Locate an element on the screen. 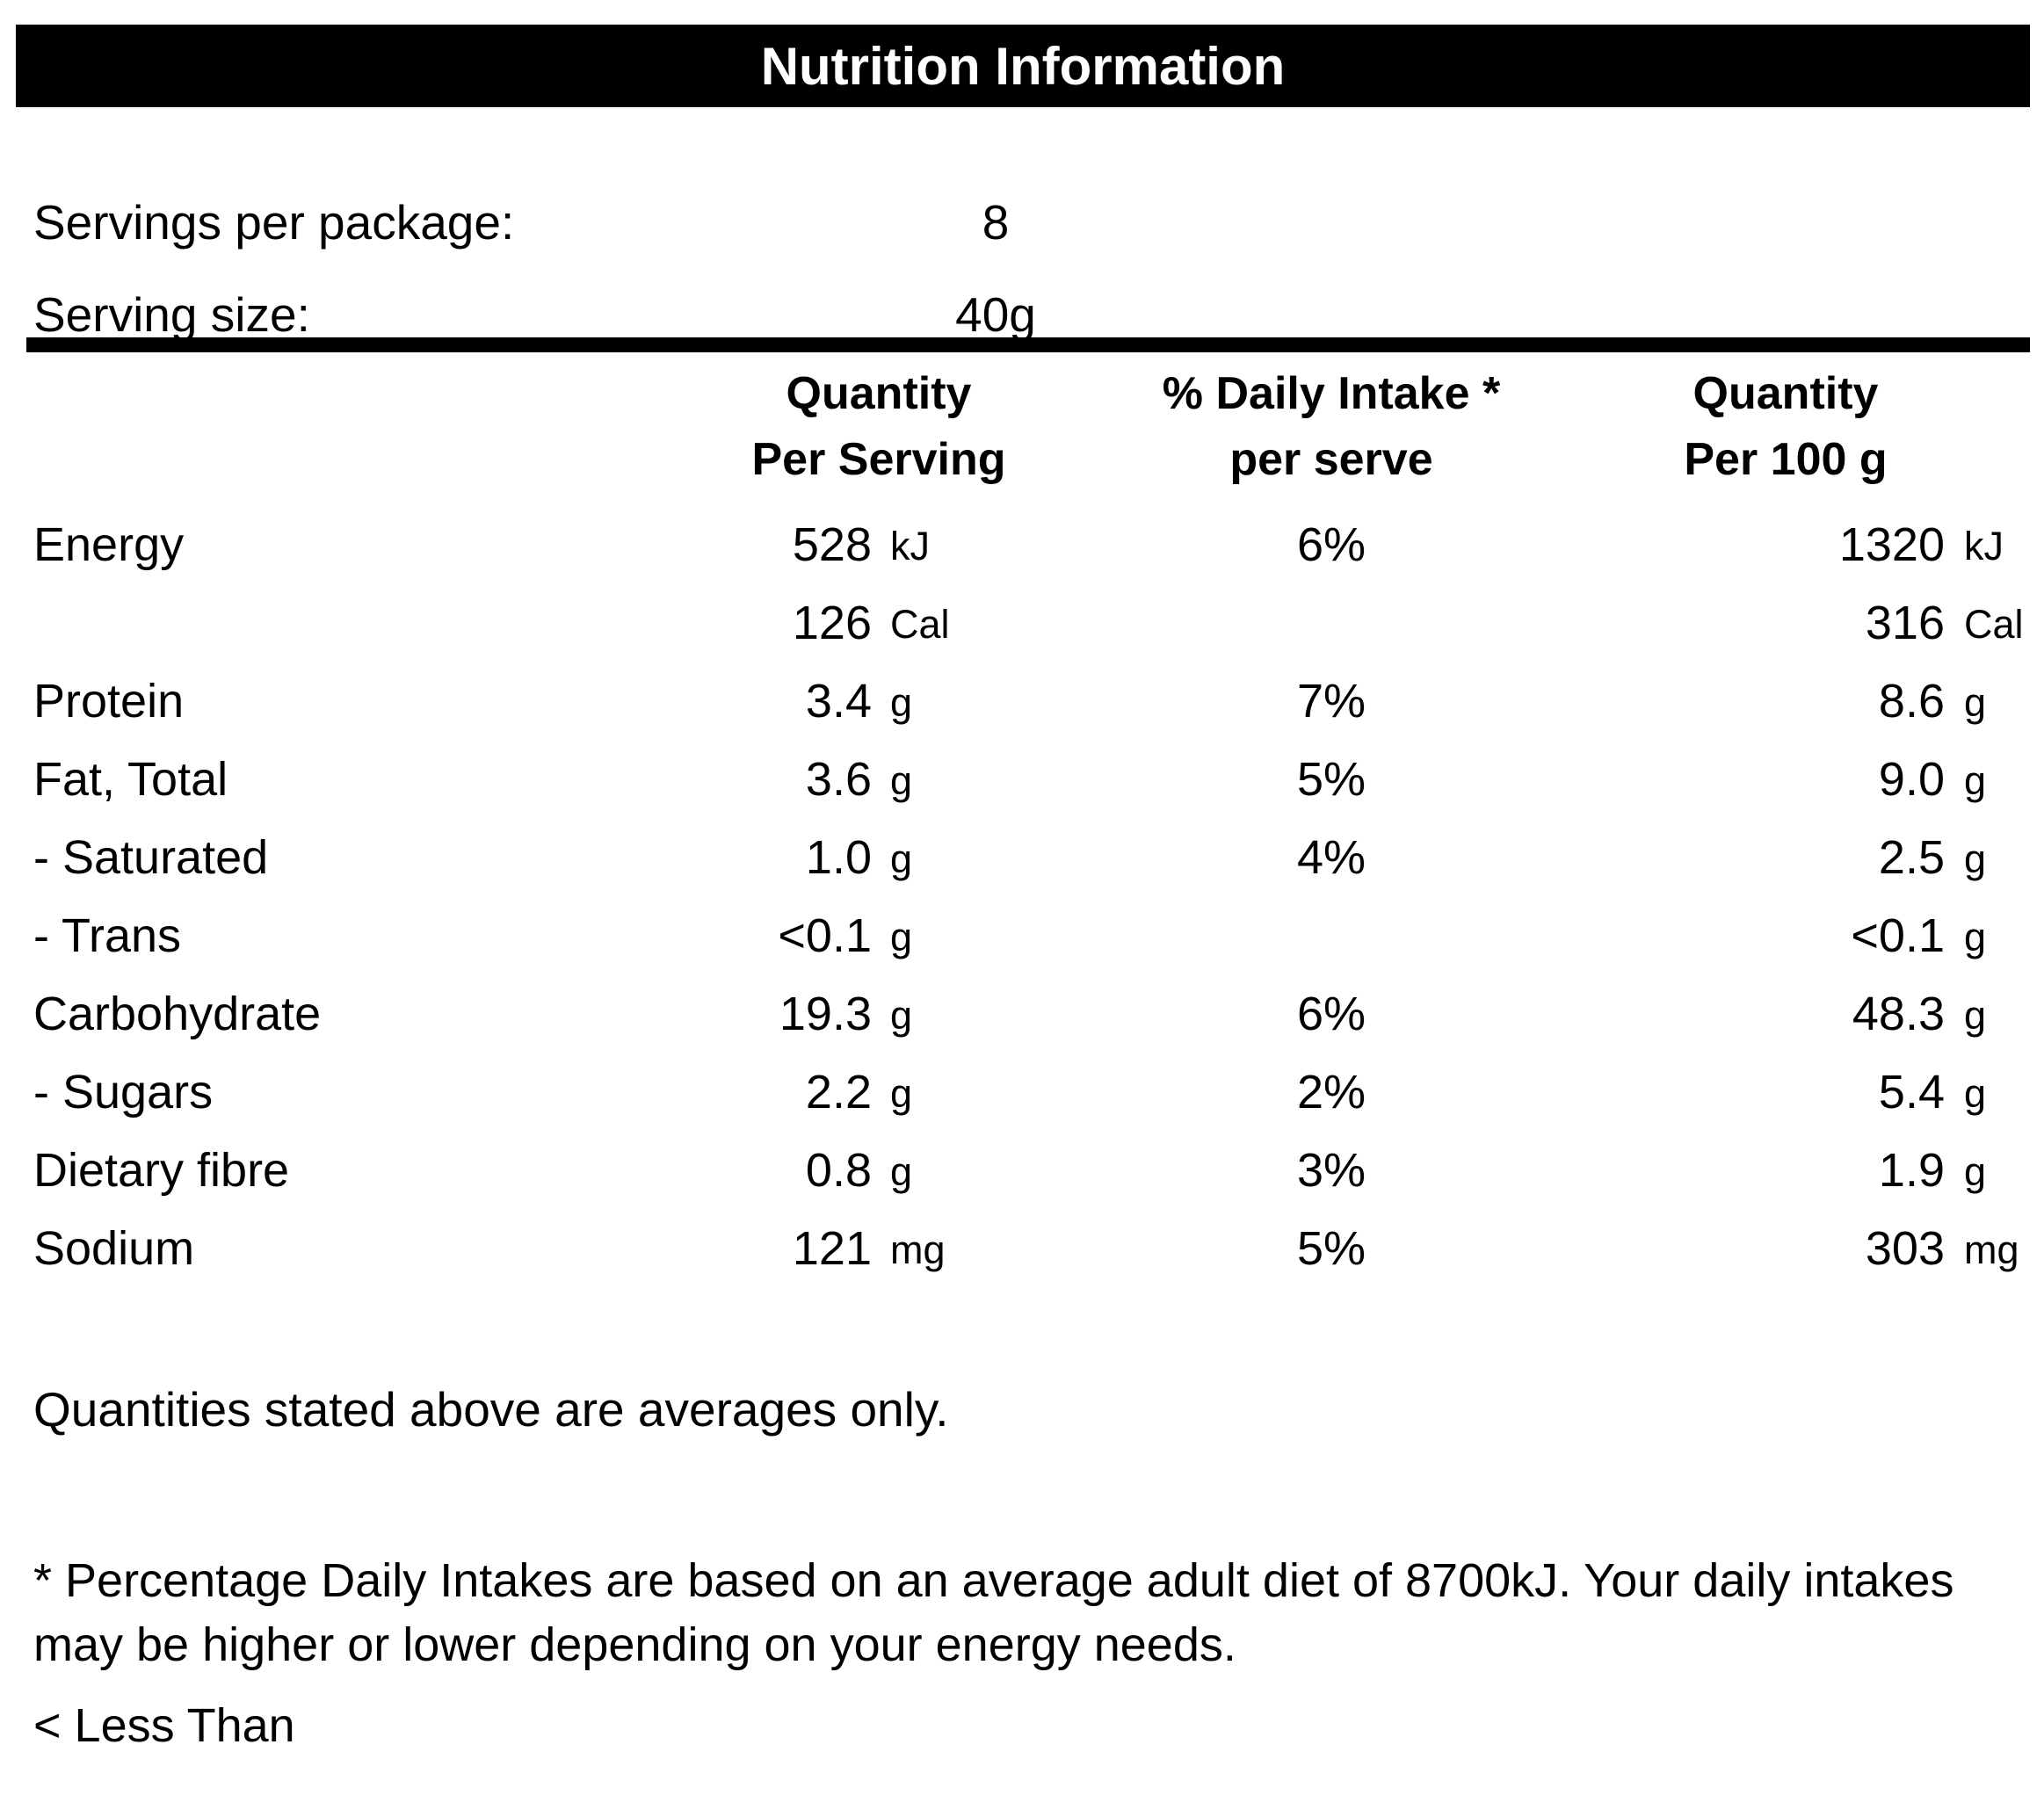  nutrient-label: - Sugars is located at coordinates (124, 1091).